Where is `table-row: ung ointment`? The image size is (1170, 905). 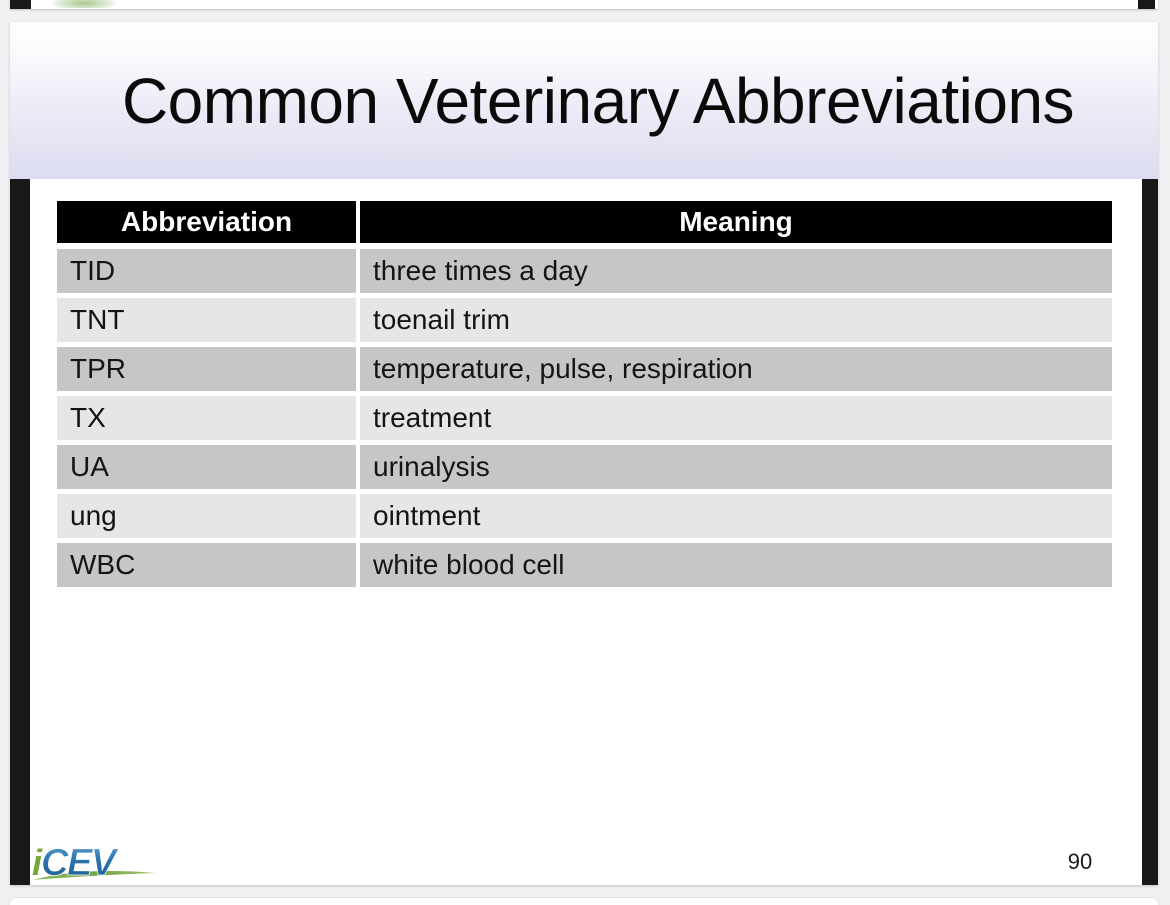 table-row: ung ointment is located at coordinates (584, 516).